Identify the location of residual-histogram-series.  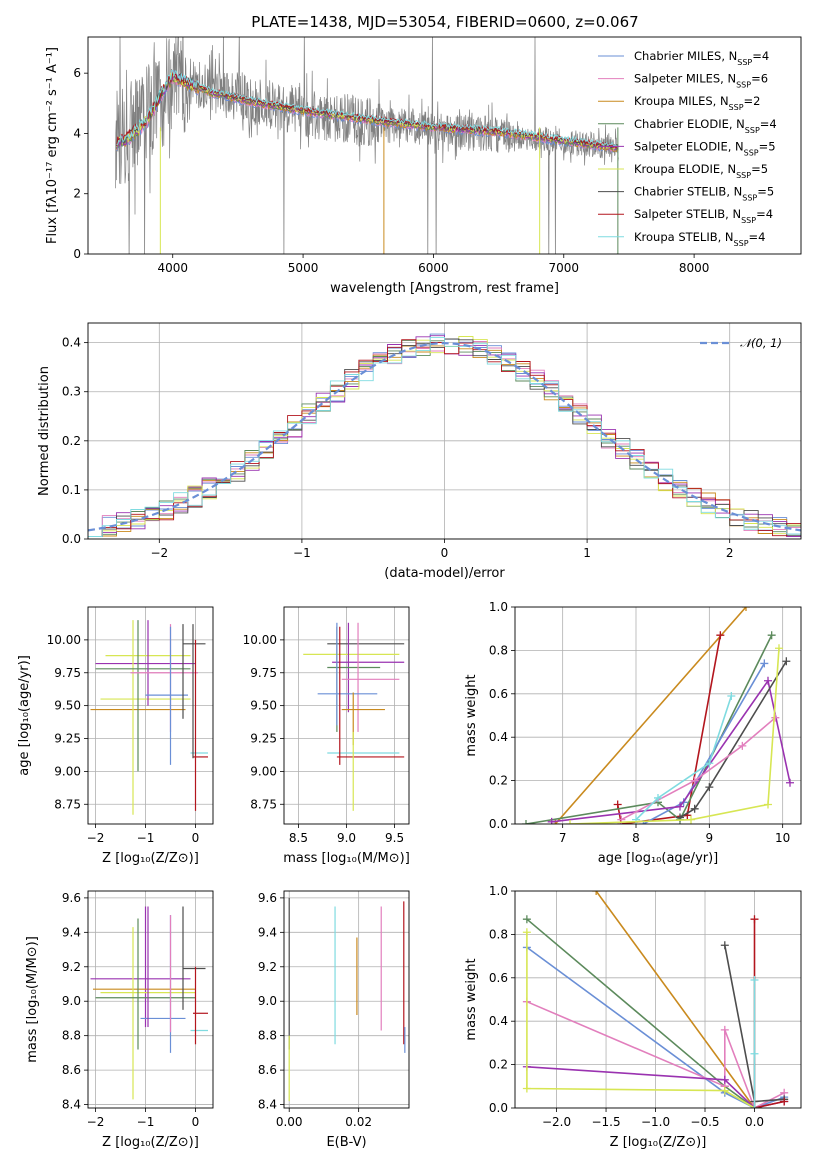
(444, 436).